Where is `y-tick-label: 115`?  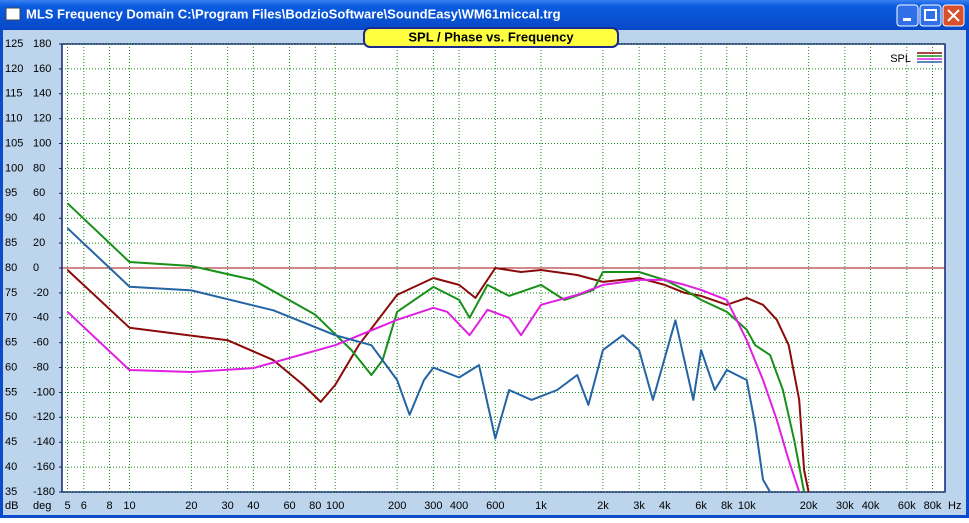
y-tick-label: 115 is located at coordinates (14, 94).